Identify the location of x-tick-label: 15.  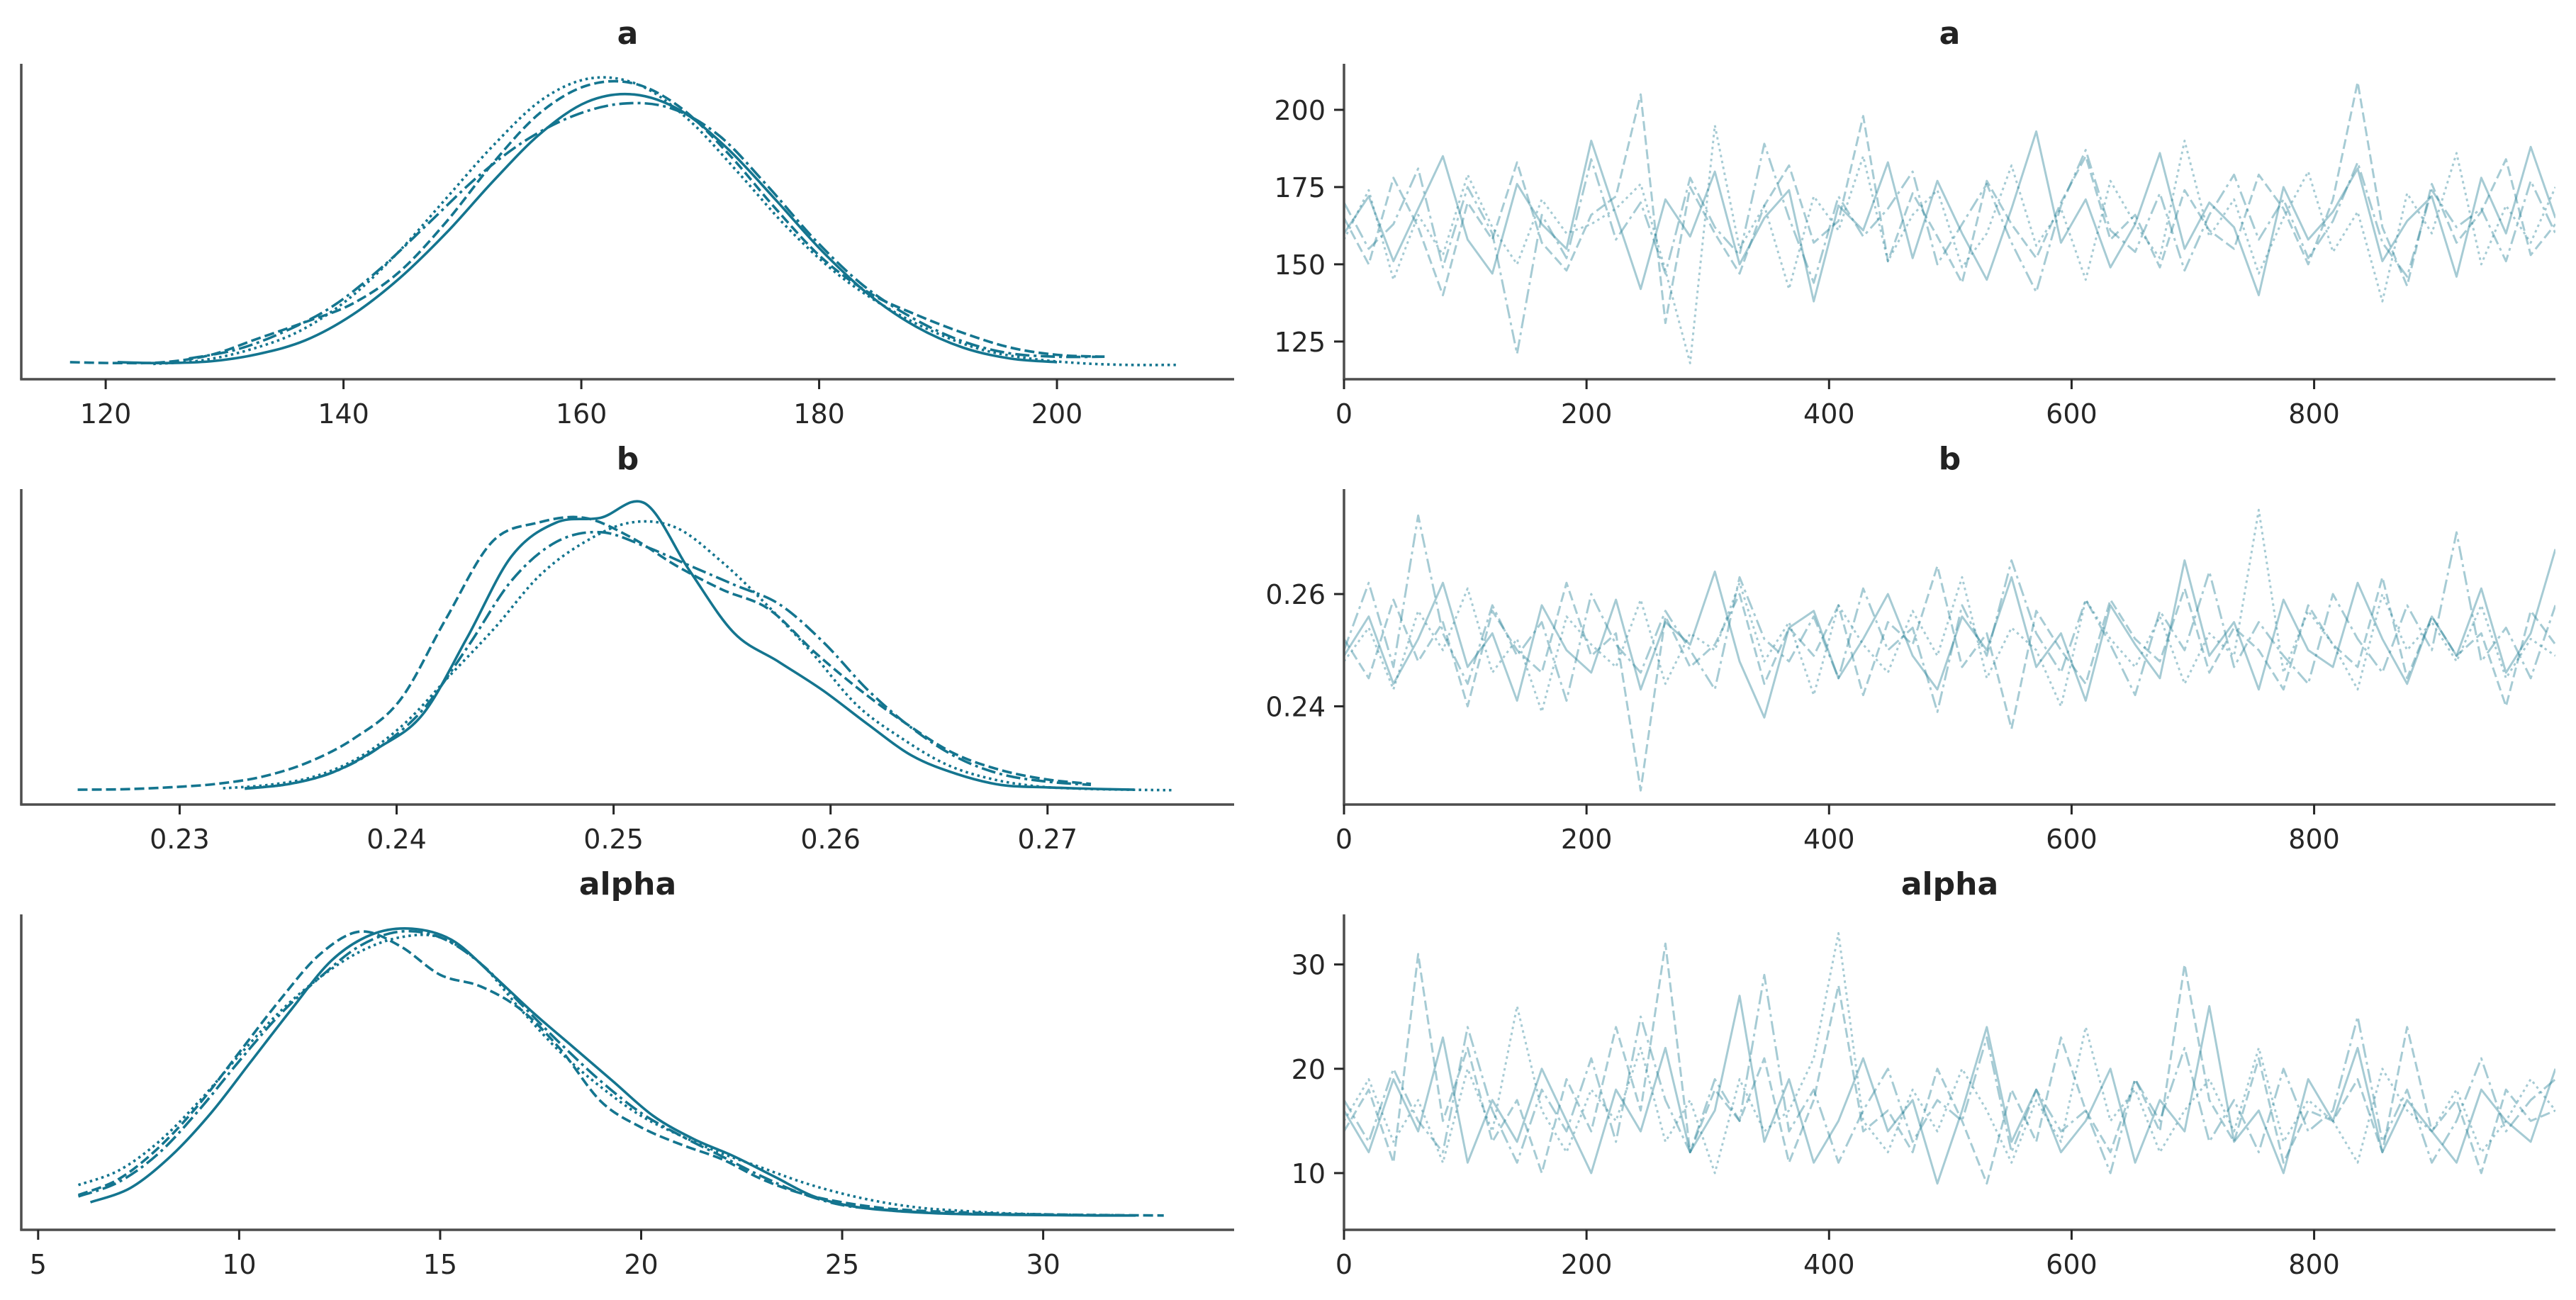
(440, 1264).